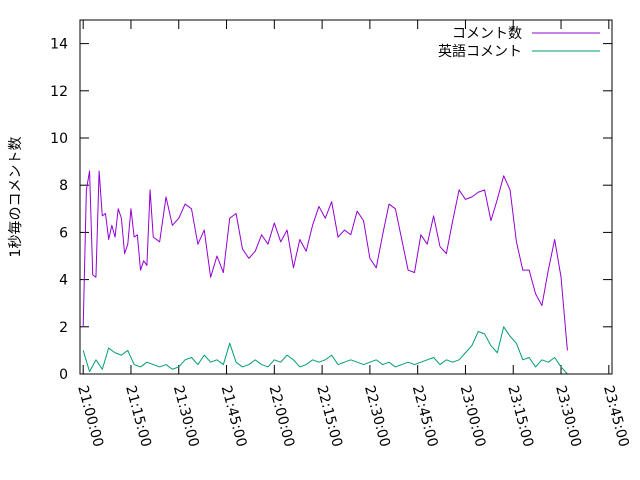 This screenshot has width=640, height=480. Describe the element at coordinates (59, 139) in the screenshot. I see `y-tick-label: 10` at that location.